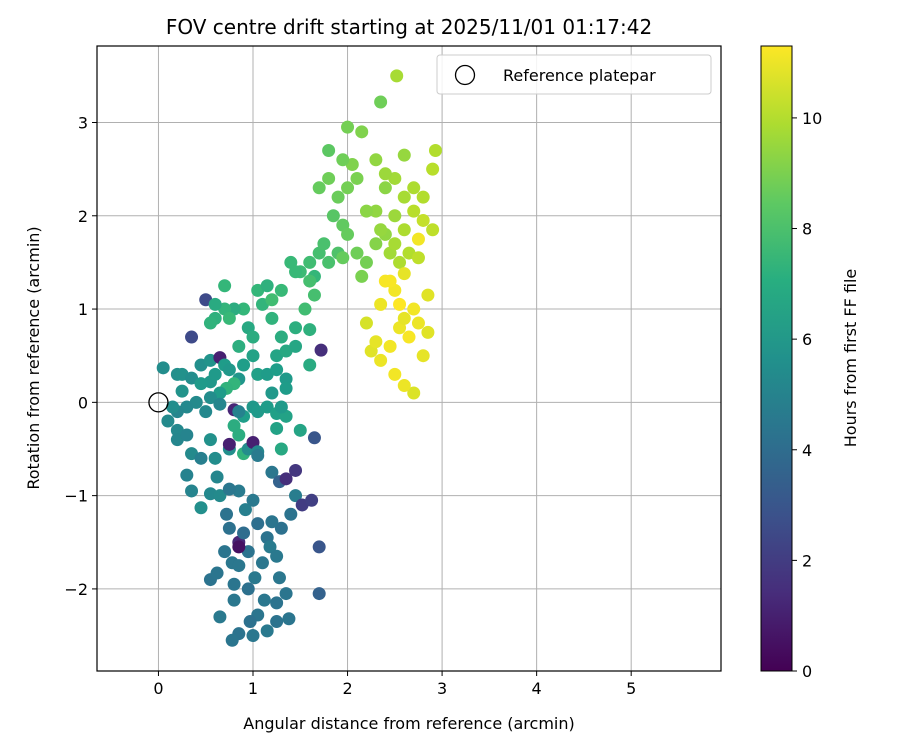 The width and height of the screenshot is (900, 750). I want to click on y-tick-label: −1, so click(76, 496).